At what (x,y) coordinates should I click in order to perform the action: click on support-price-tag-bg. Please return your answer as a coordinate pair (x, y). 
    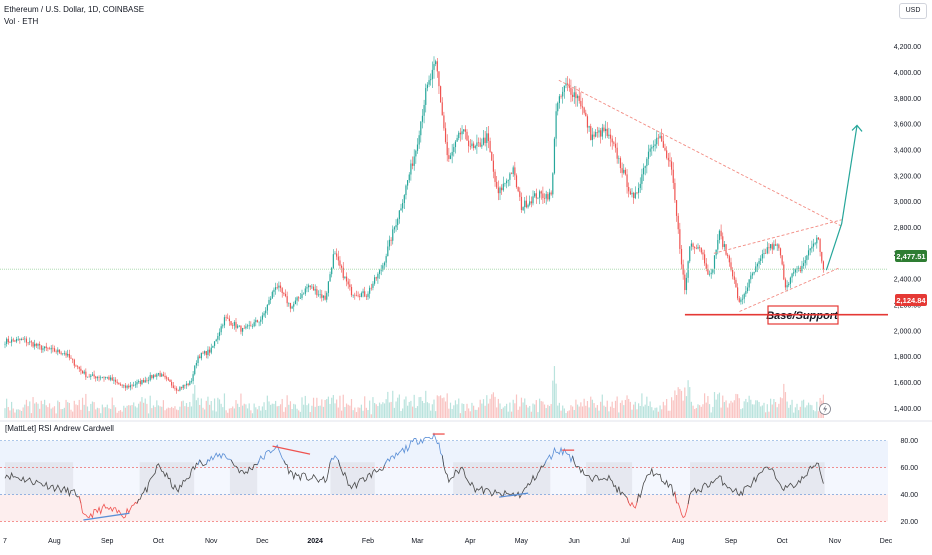
    Looking at the image, I should click on (911, 300).